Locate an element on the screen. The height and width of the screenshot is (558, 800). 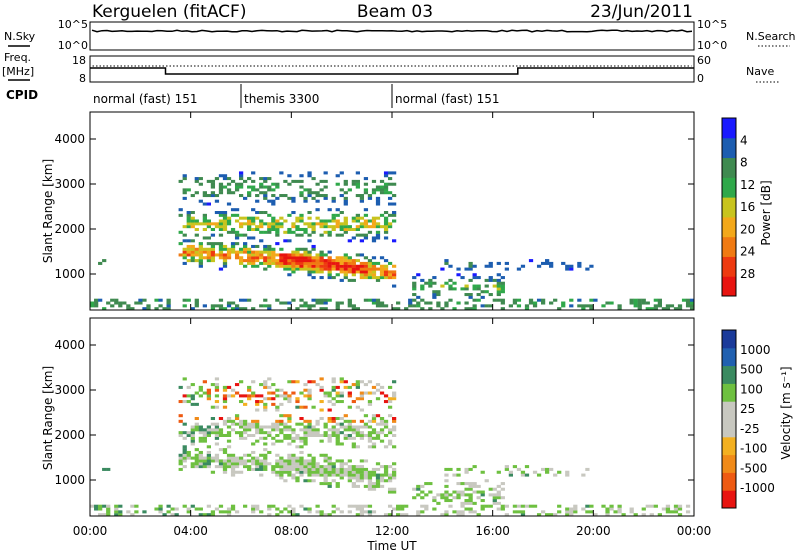
beam-title: Beam 03 is located at coordinates (395, 12).